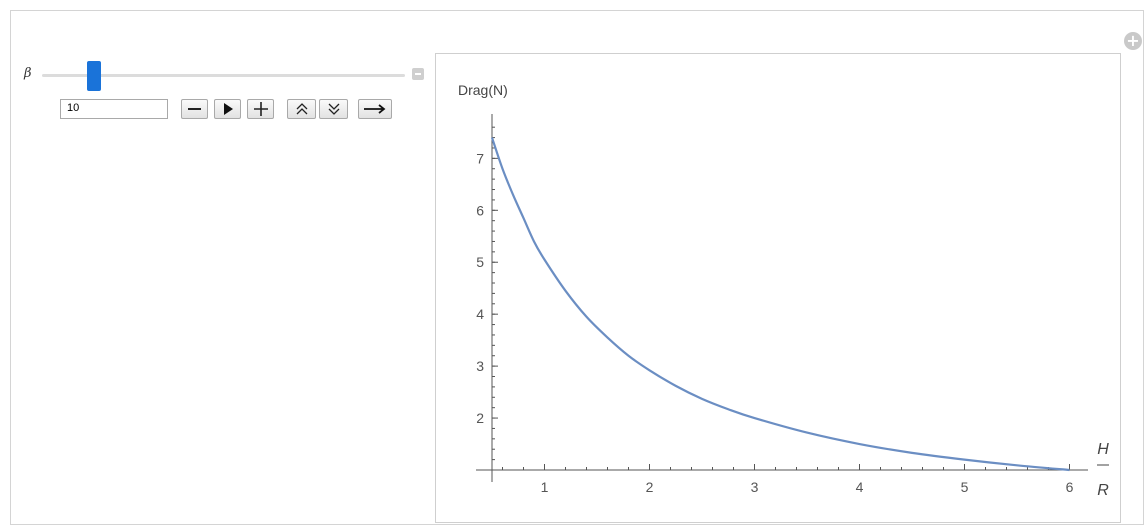 Image resolution: width=1148 pixels, height=529 pixels. What do you see at coordinates (114, 109) in the screenshot?
I see `slider-value-field: 10` at bounding box center [114, 109].